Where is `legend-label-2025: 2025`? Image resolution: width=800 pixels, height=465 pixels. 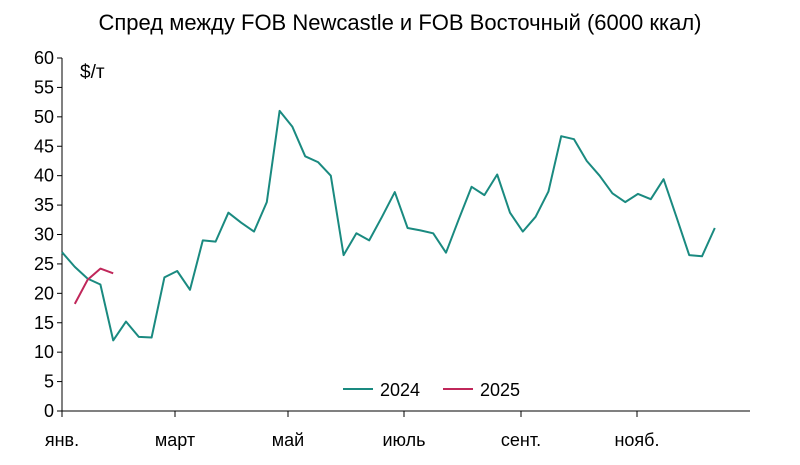
legend-label-2025: 2025 is located at coordinates (500, 390).